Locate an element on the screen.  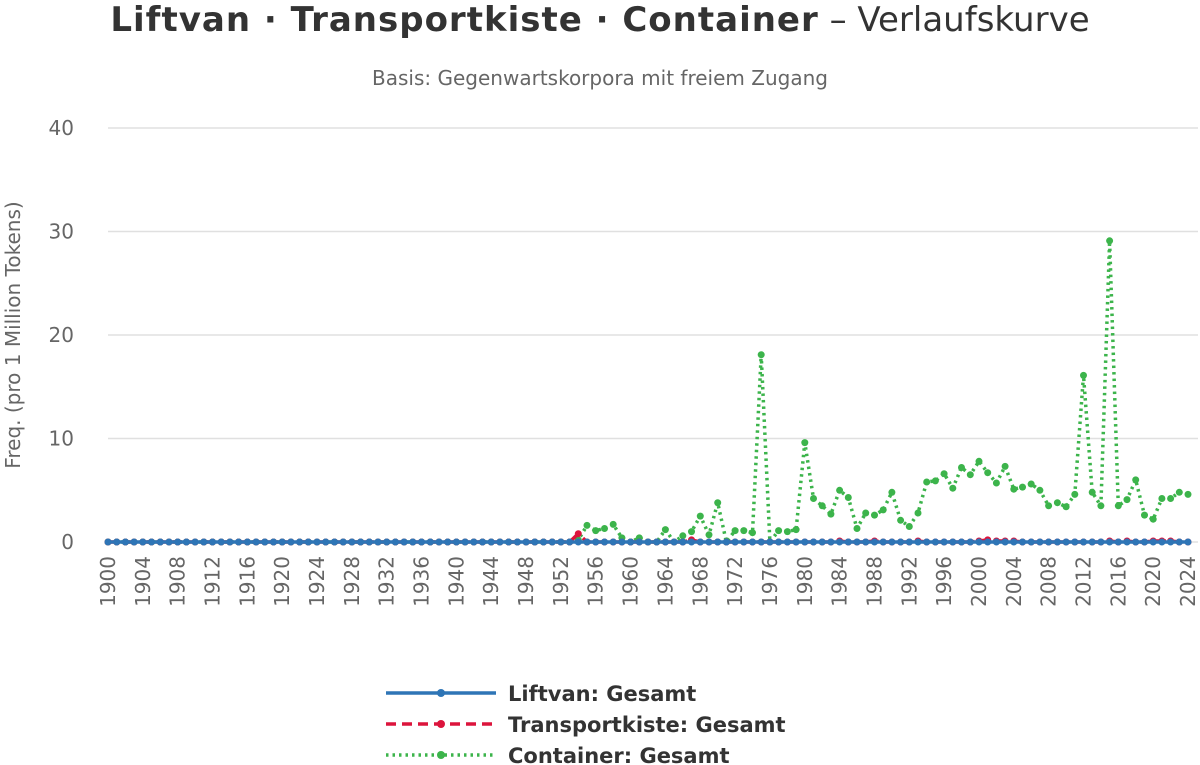
legend-item-1: Transportkiste: Gesamt is located at coordinates (586, 725).